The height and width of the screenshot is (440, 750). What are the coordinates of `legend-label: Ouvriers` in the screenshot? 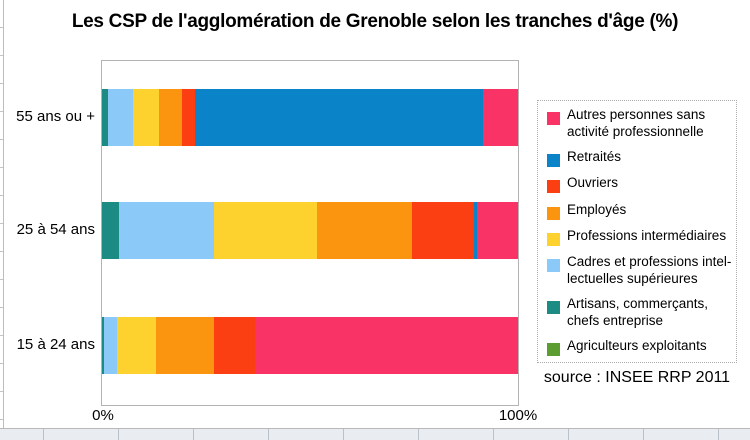 It's located at (593, 183).